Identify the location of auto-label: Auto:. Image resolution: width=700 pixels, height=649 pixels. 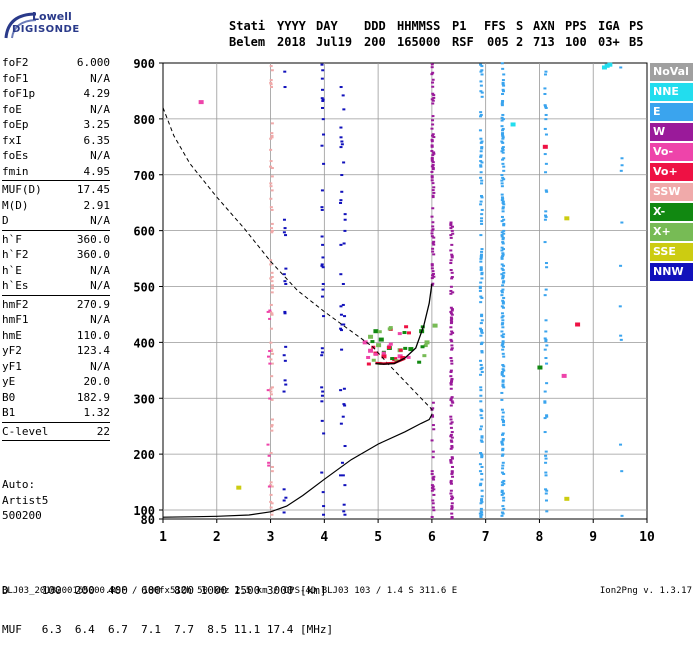
(19, 484).